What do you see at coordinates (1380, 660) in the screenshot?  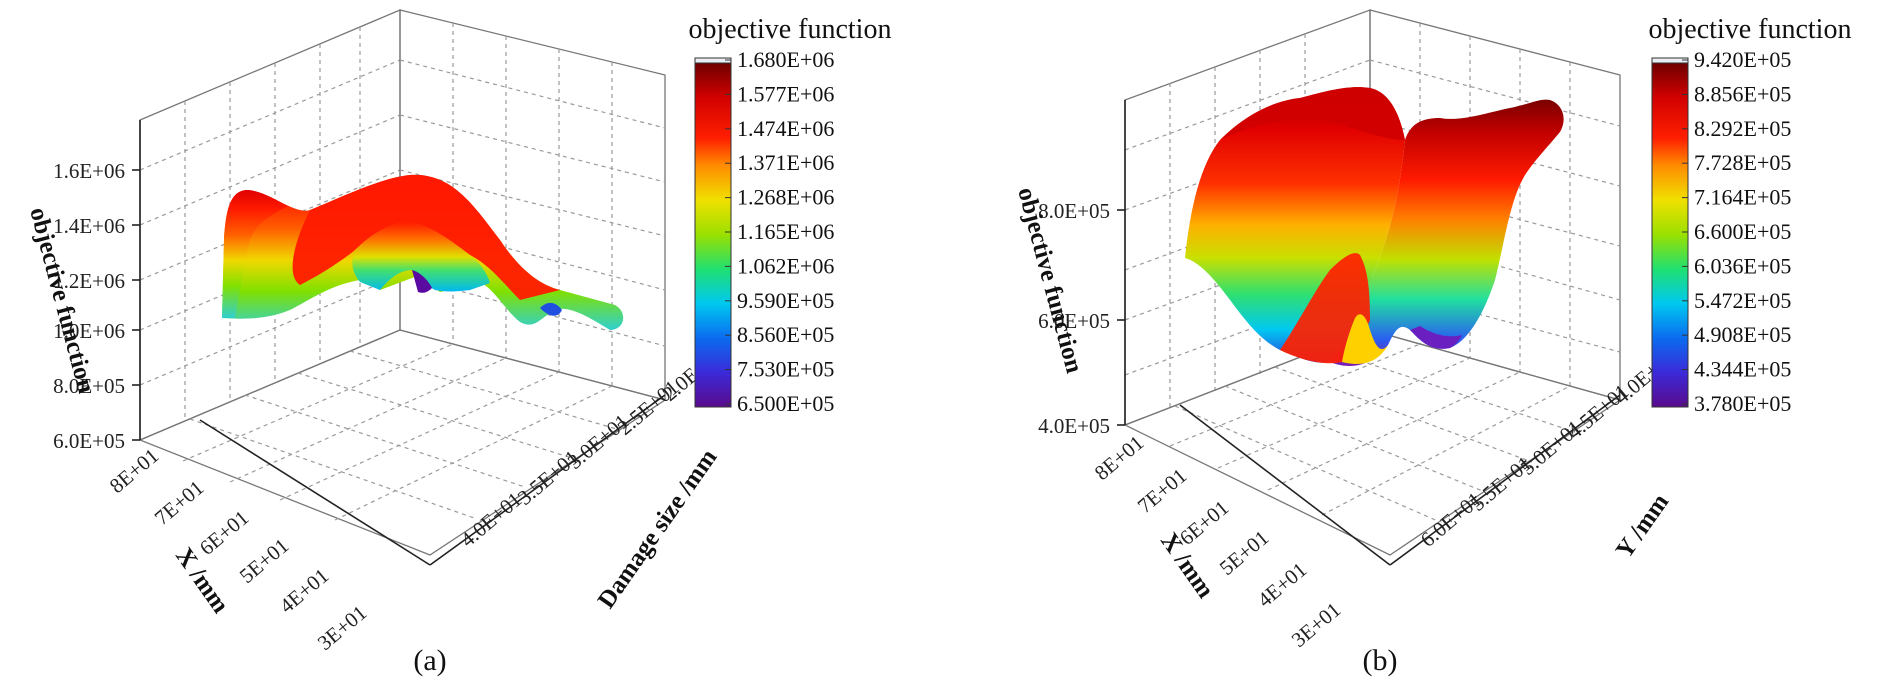 I see `caption-b: (b)` at bounding box center [1380, 660].